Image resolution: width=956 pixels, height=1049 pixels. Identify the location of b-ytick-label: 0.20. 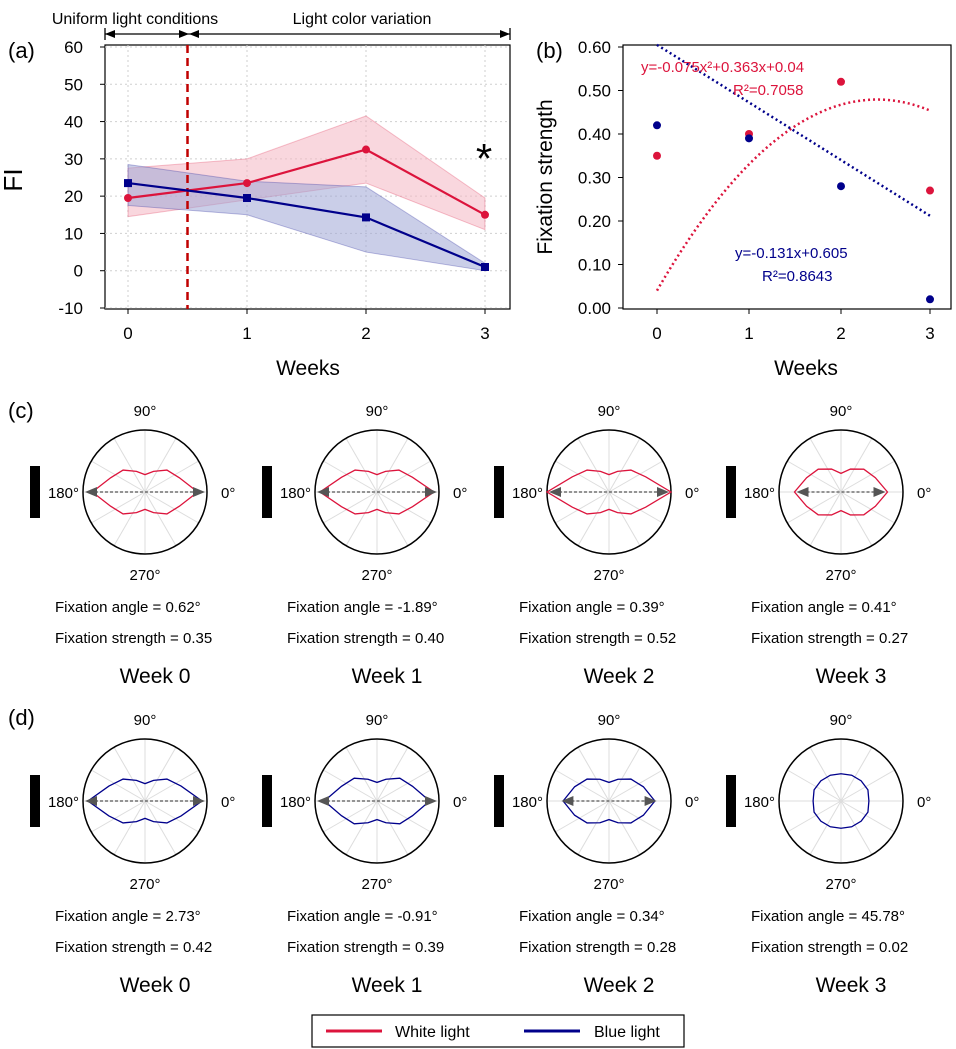
(594, 221).